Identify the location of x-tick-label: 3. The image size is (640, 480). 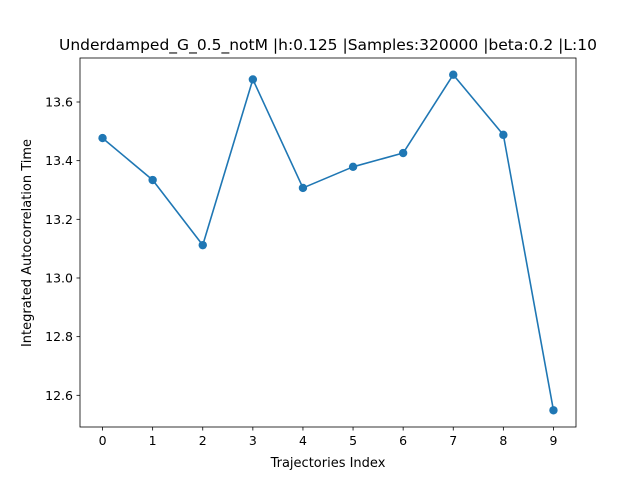
(253, 440).